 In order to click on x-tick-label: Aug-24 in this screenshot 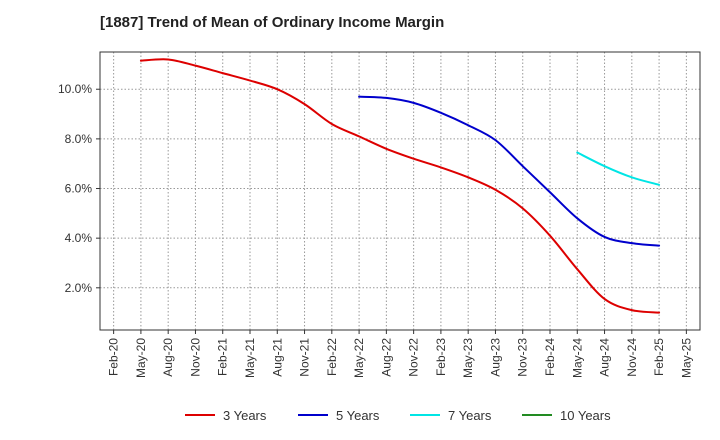, I will do `click(605, 357)`.